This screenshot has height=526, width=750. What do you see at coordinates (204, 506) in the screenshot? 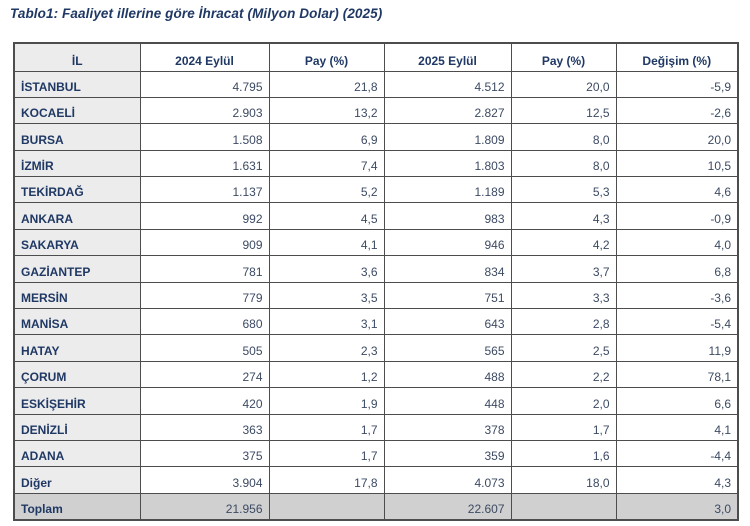
I see `total-2024-value: 21.956` at bounding box center [204, 506].